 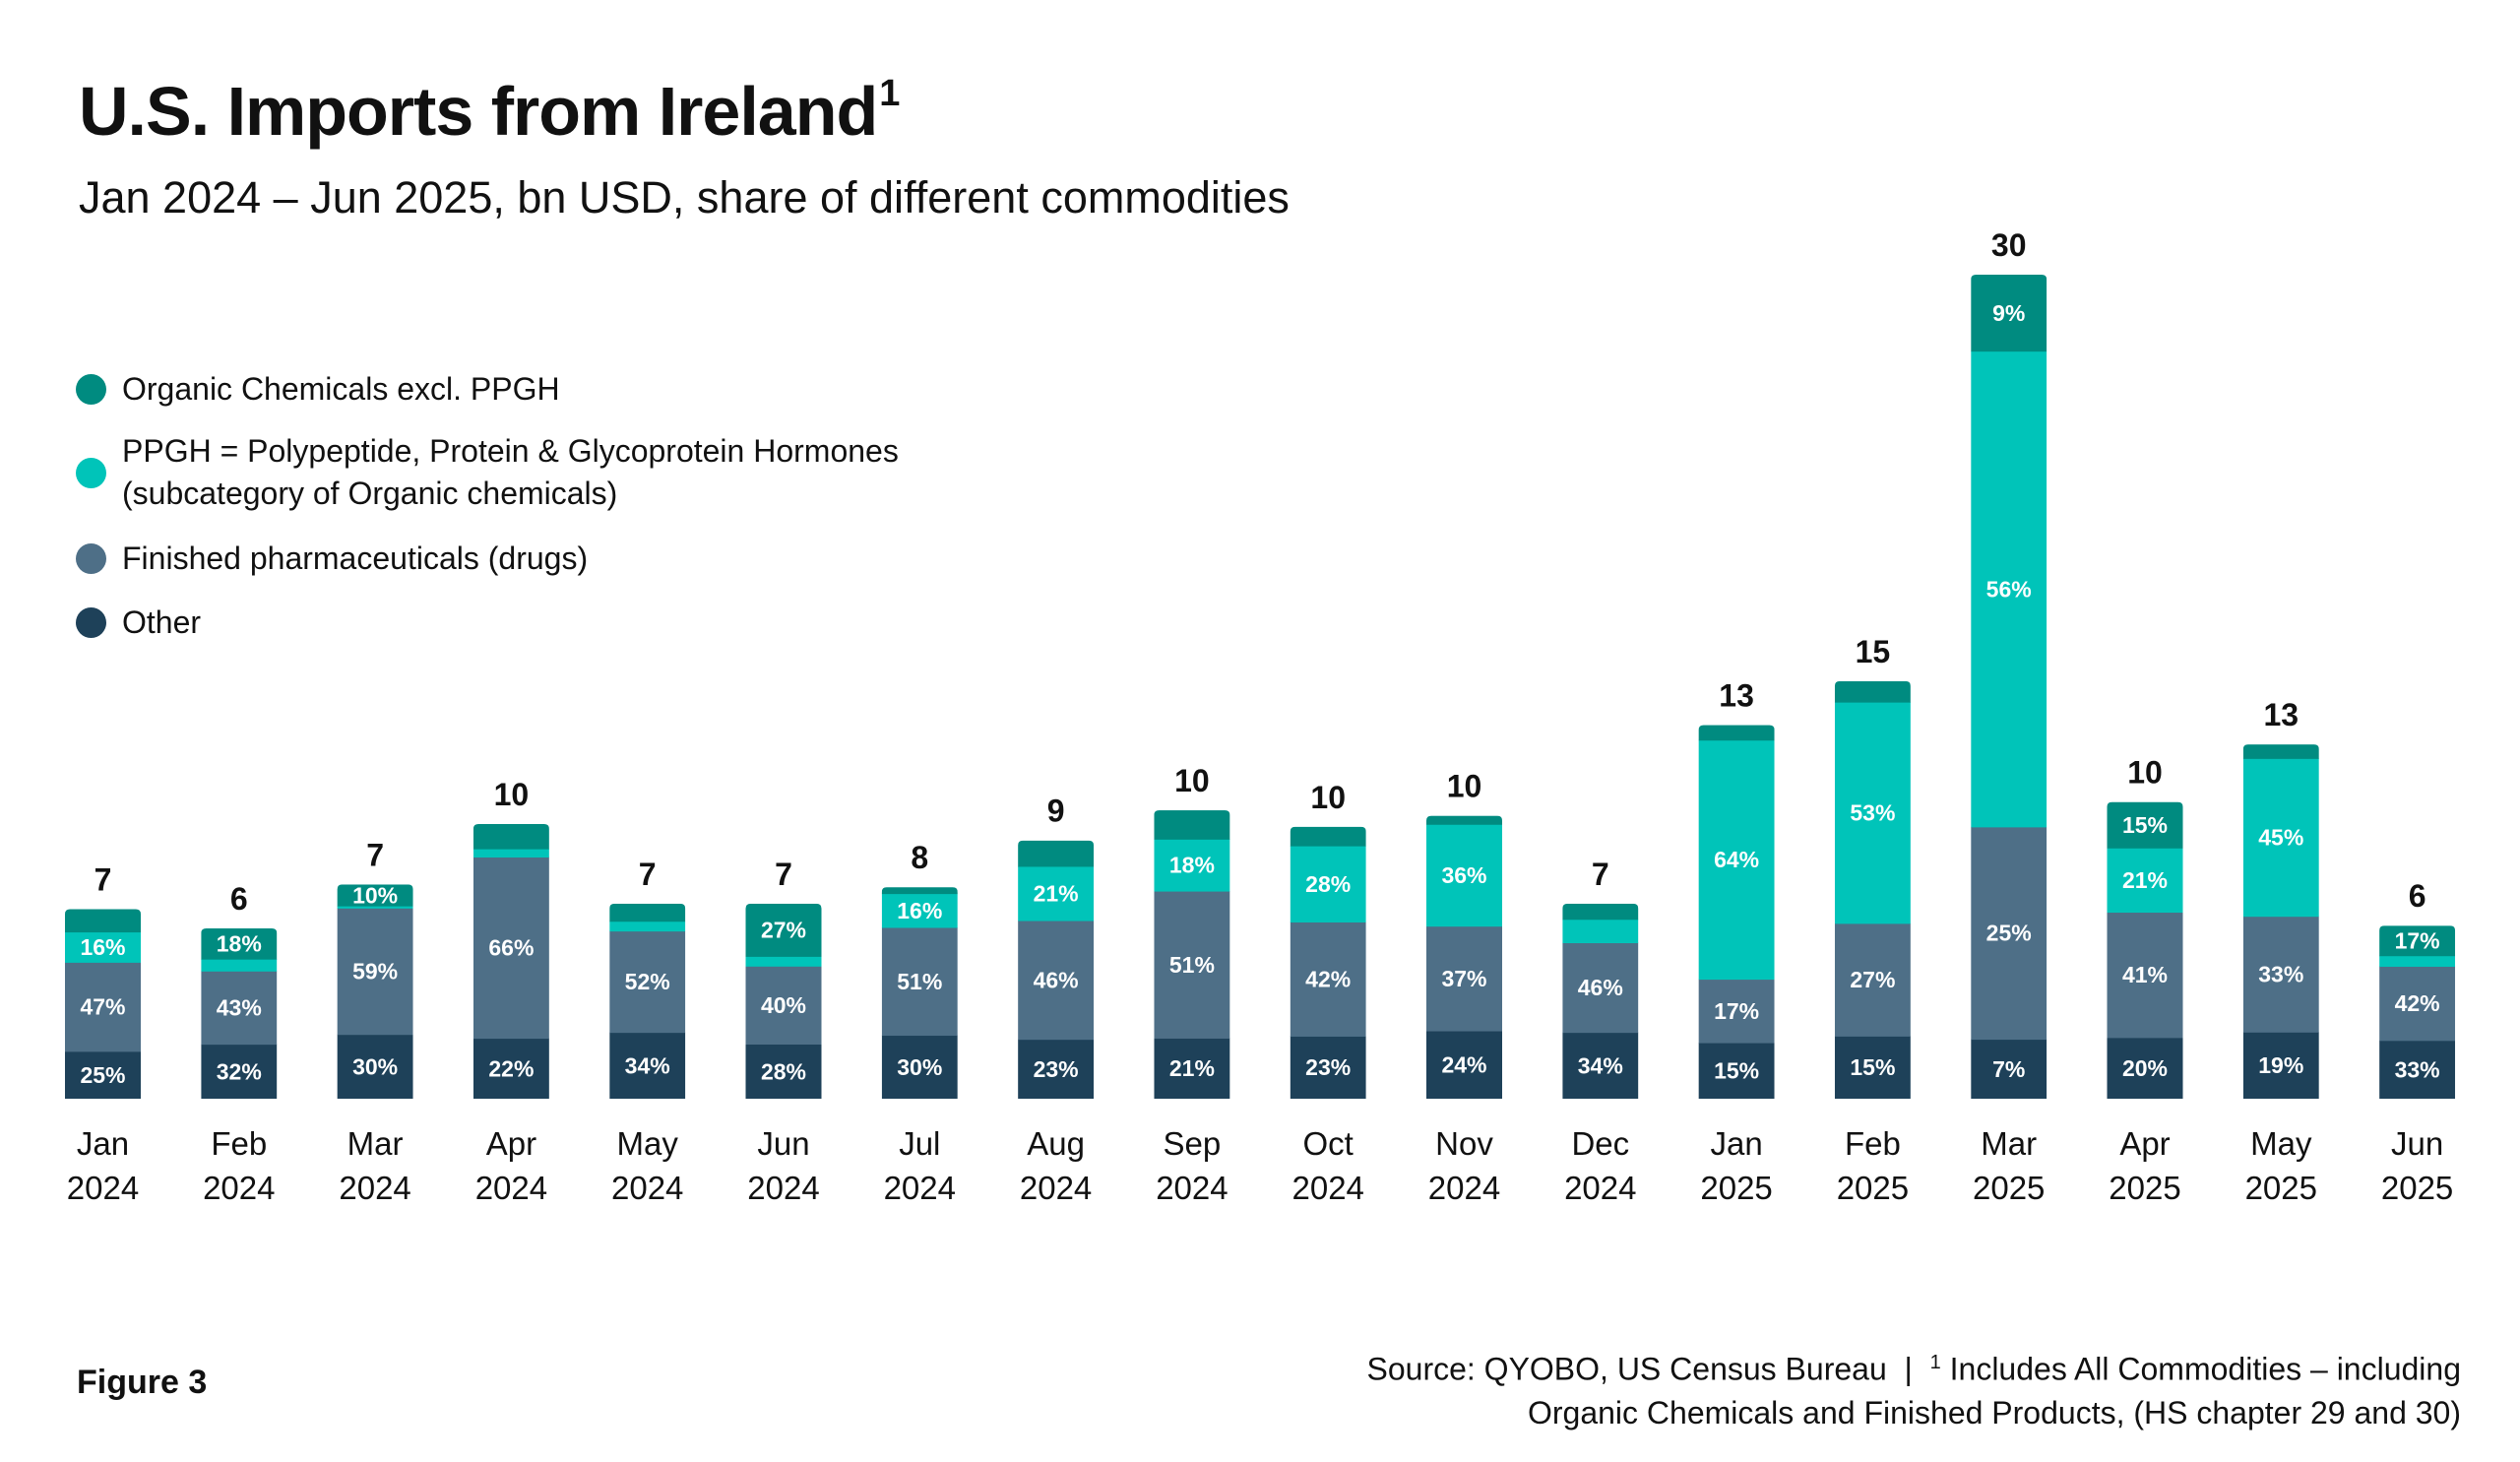 I want to click on x-tick-month: Feb, so click(x=239, y=1143).